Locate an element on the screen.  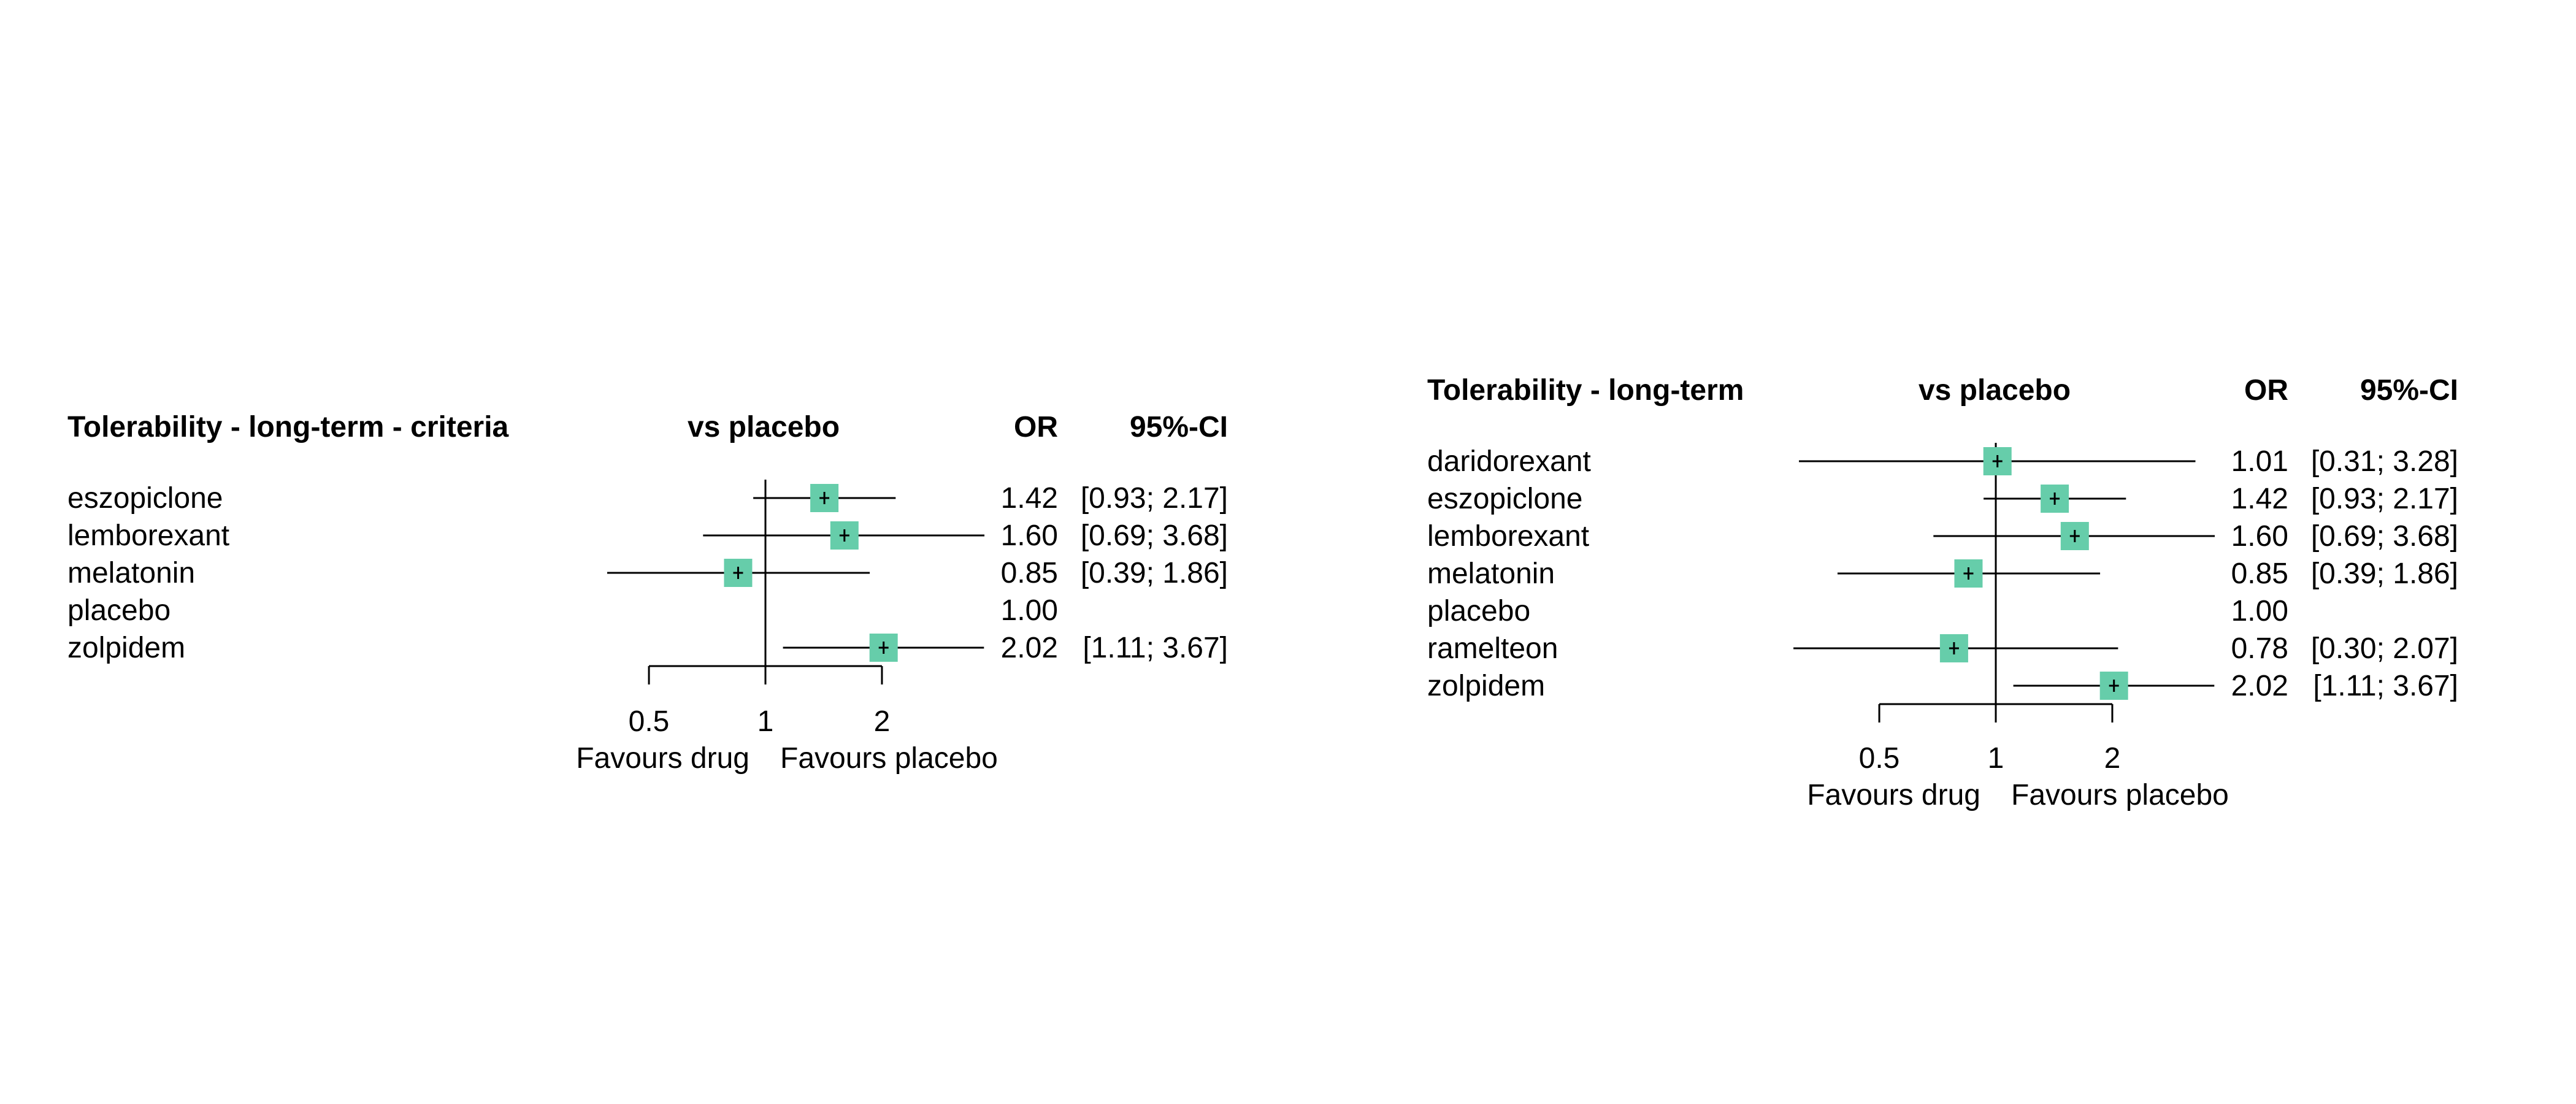
panel-title: Tolerability - long-term is located at coordinates (1585, 390).